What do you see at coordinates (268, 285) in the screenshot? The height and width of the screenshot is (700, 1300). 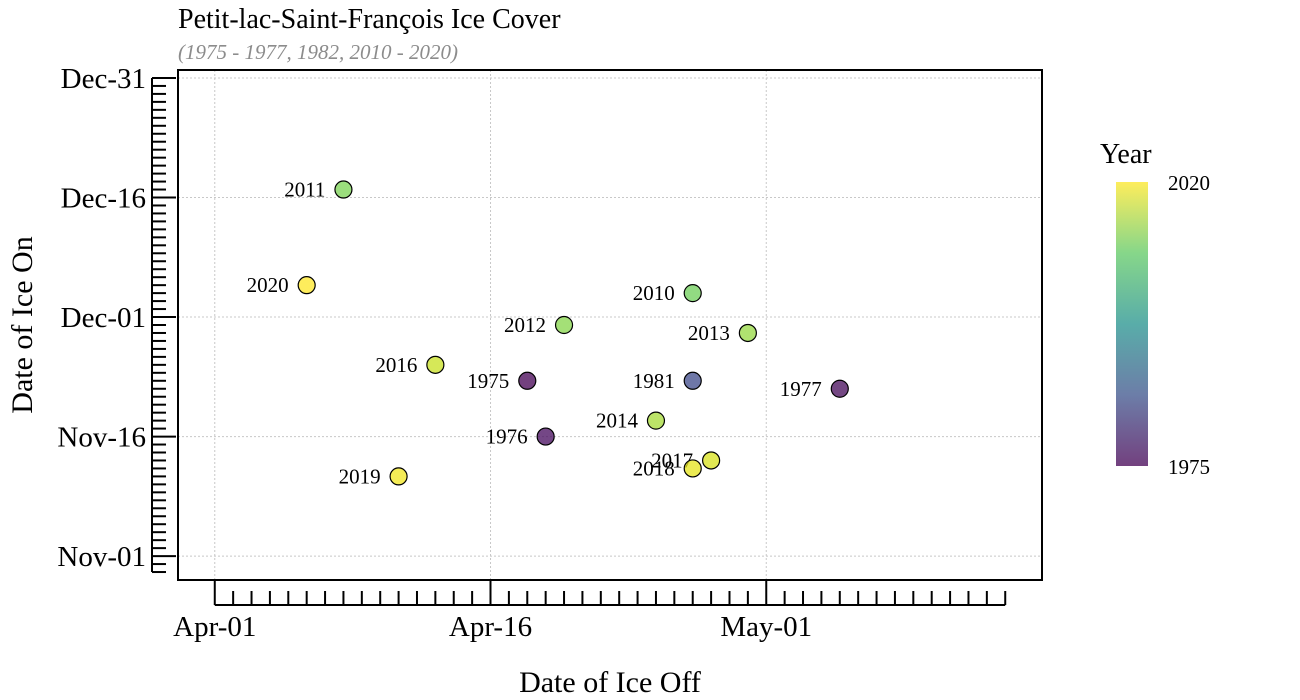 I see `point-label: 2020` at bounding box center [268, 285].